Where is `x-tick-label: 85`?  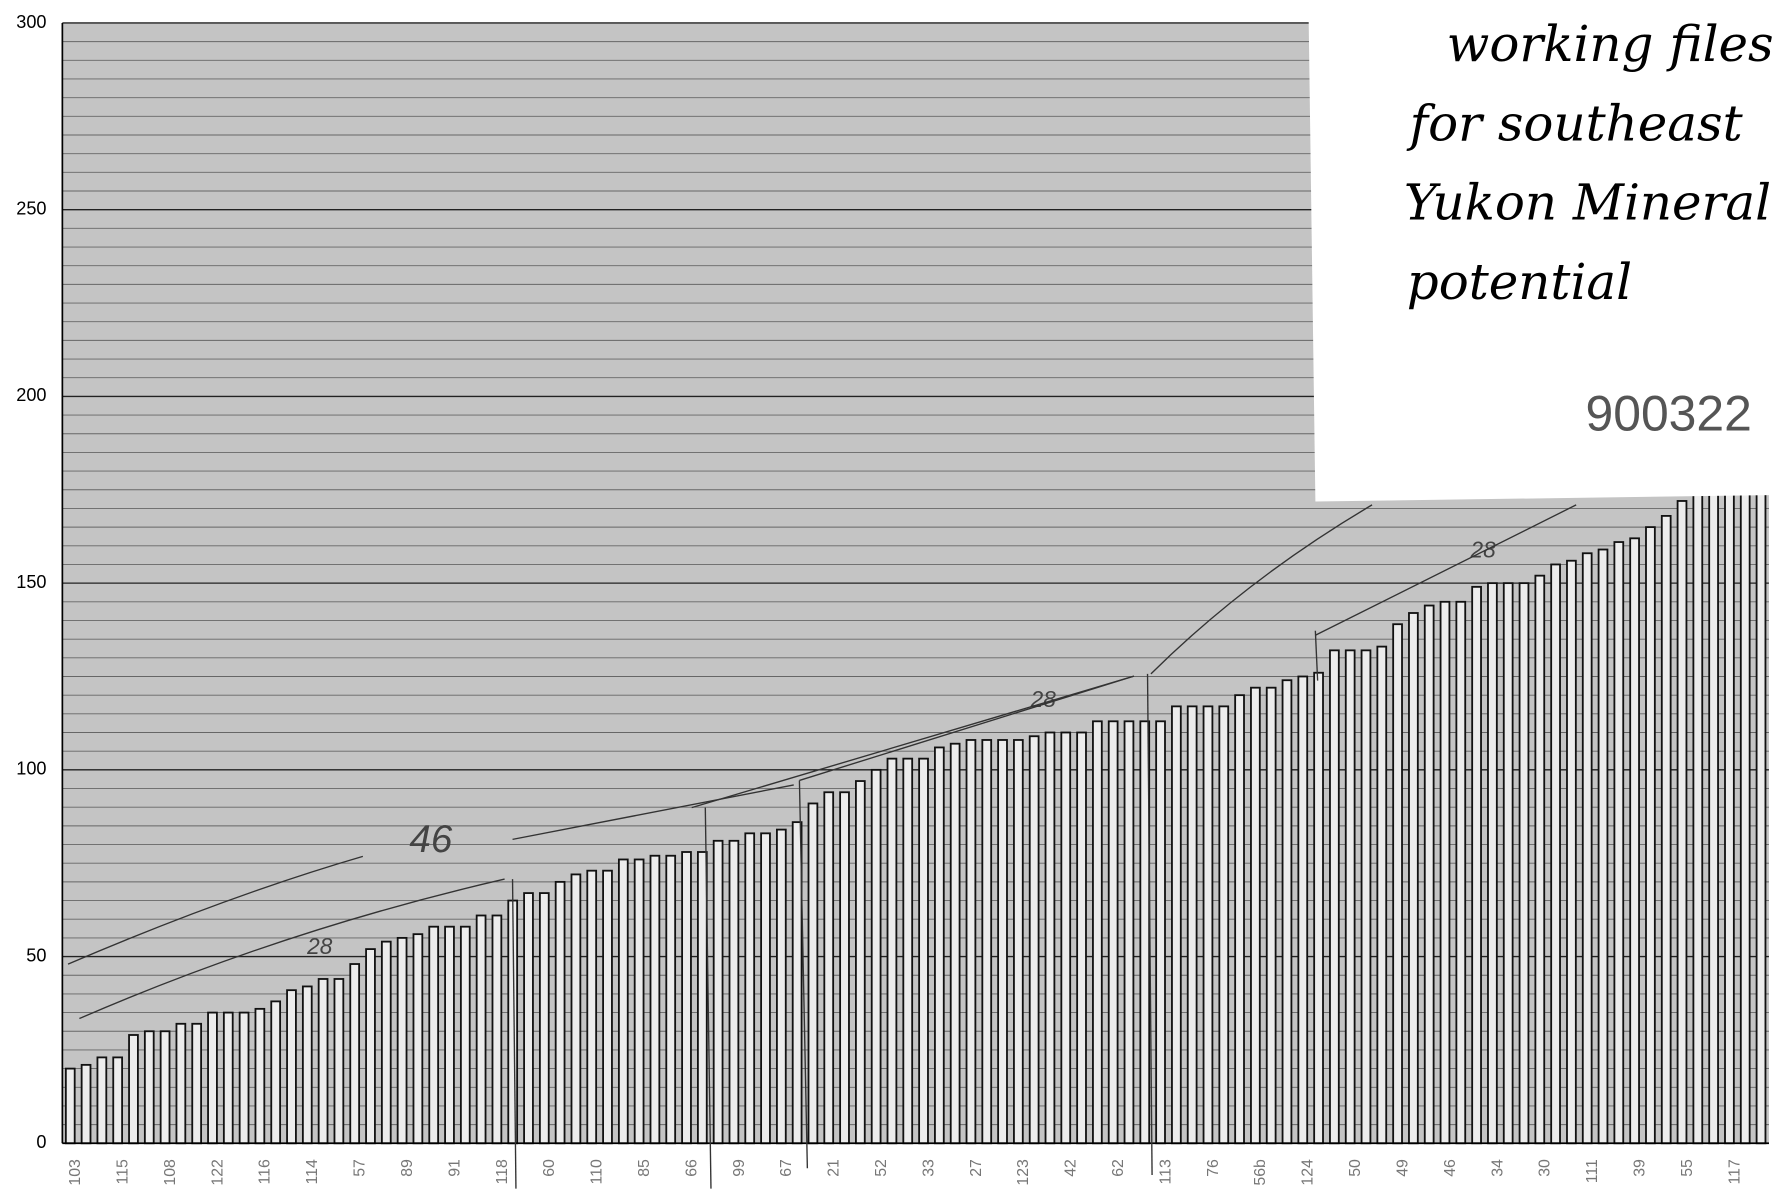
x-tick-label: 85 is located at coordinates (644, 1168).